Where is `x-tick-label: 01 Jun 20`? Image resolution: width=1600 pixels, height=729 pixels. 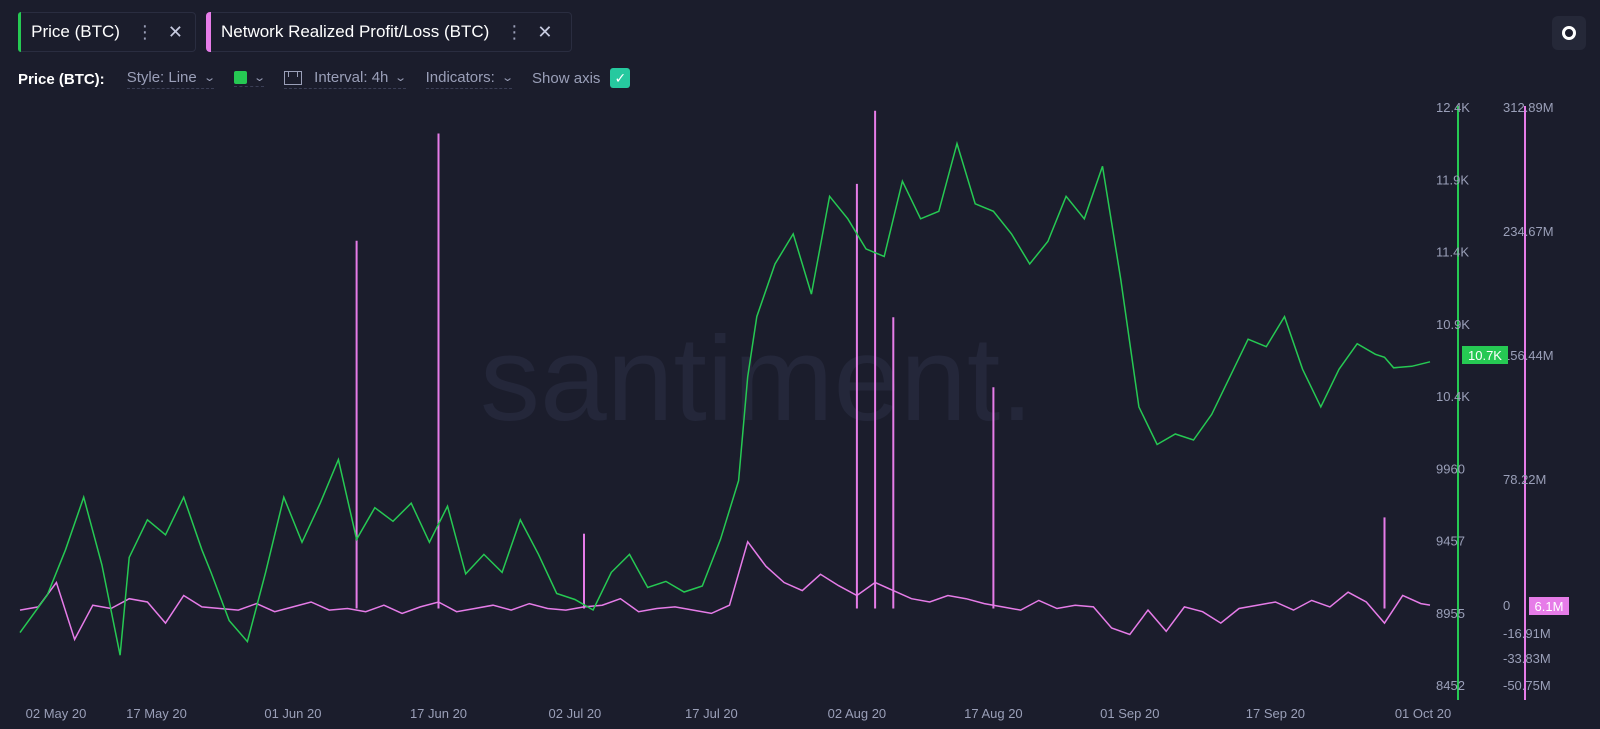 x-tick-label: 01 Jun 20 is located at coordinates (292, 713).